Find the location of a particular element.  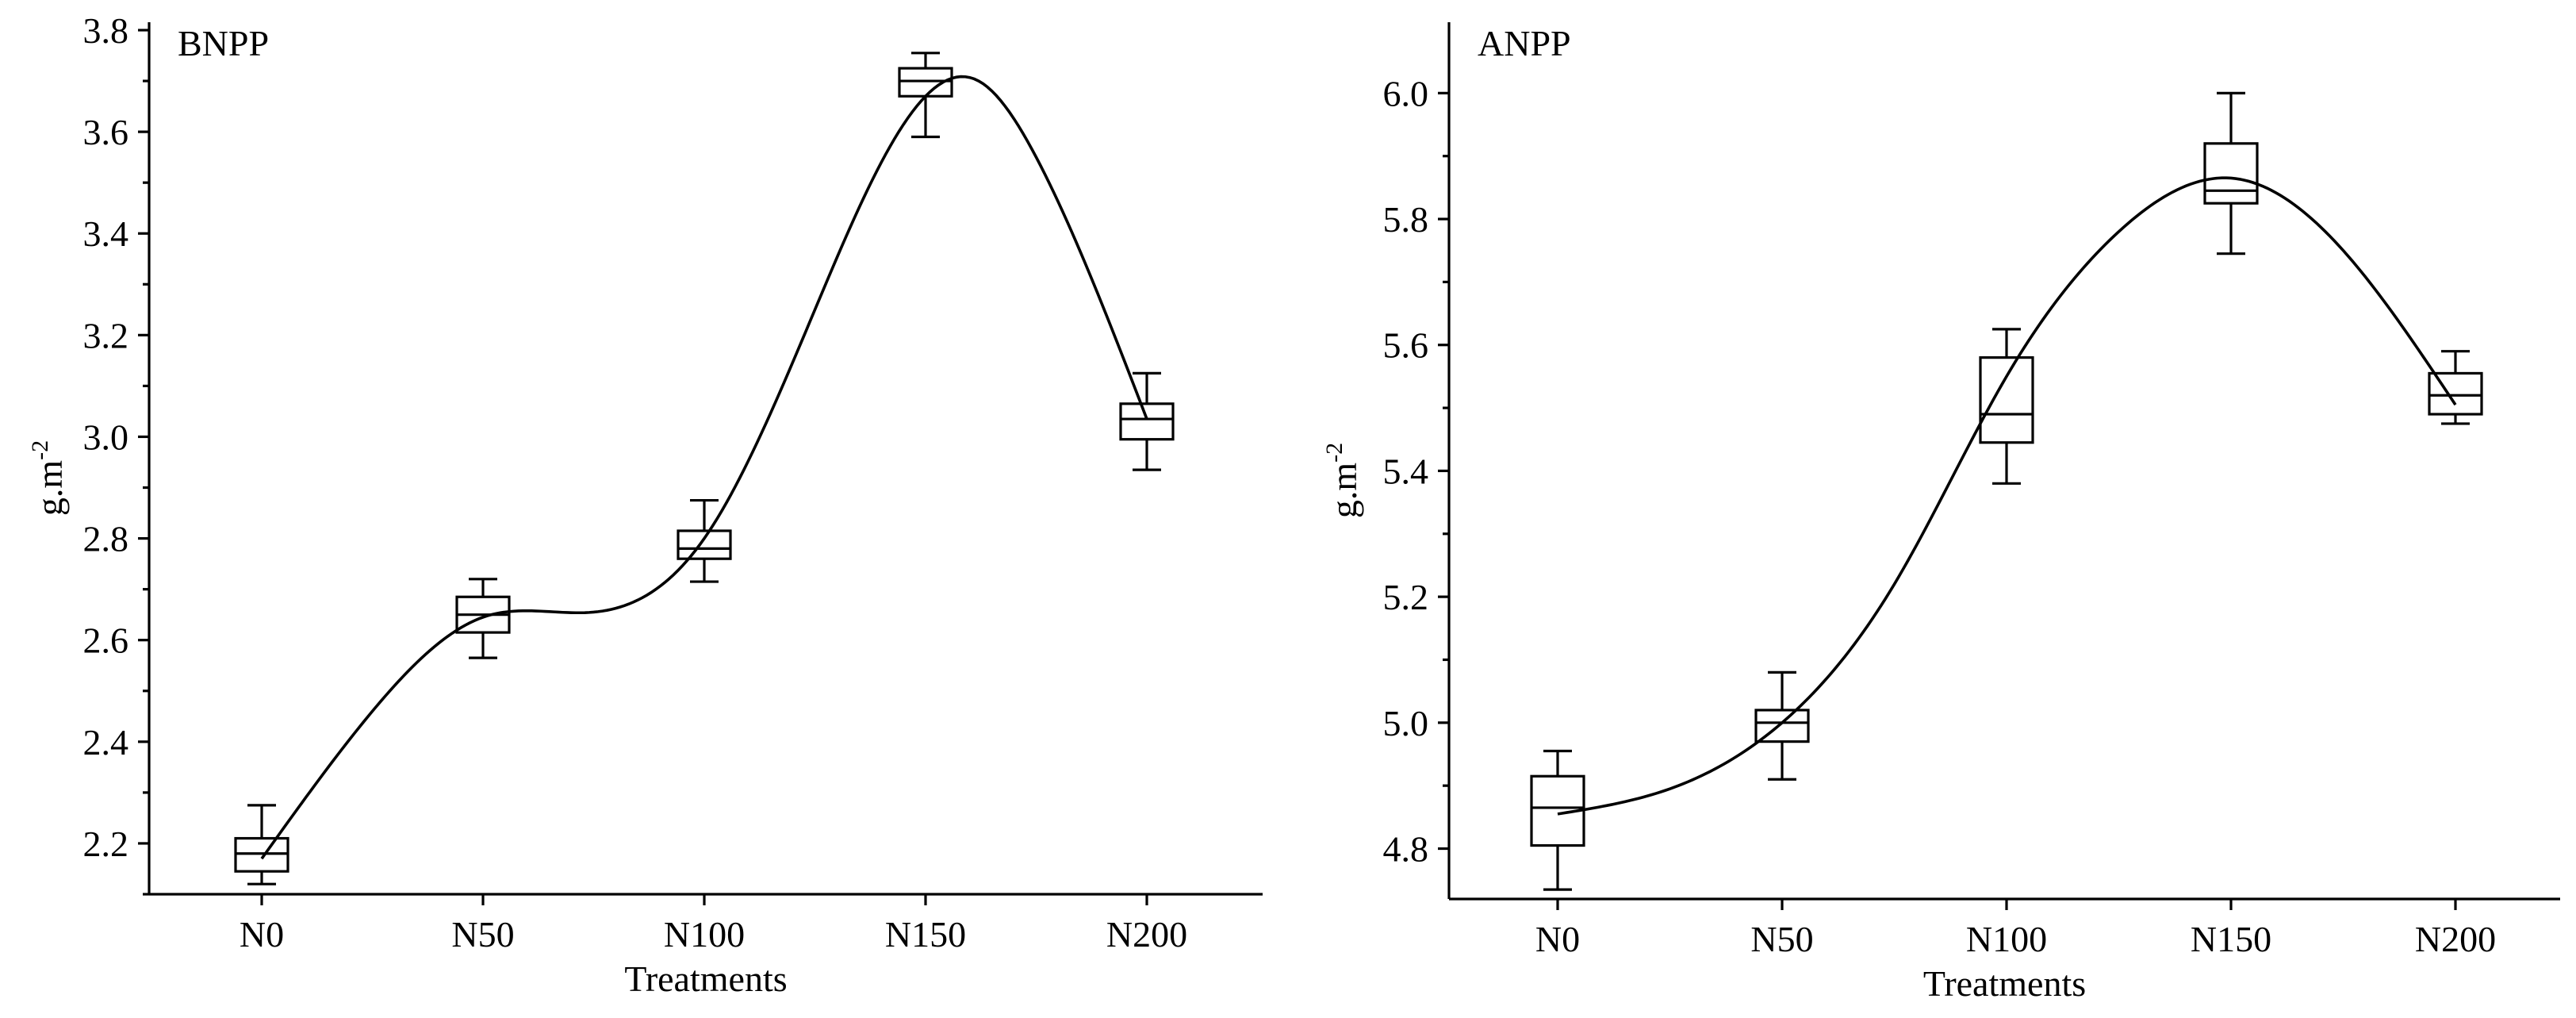

bnpp-y-tick-label: 3.0 is located at coordinates (106, 437).